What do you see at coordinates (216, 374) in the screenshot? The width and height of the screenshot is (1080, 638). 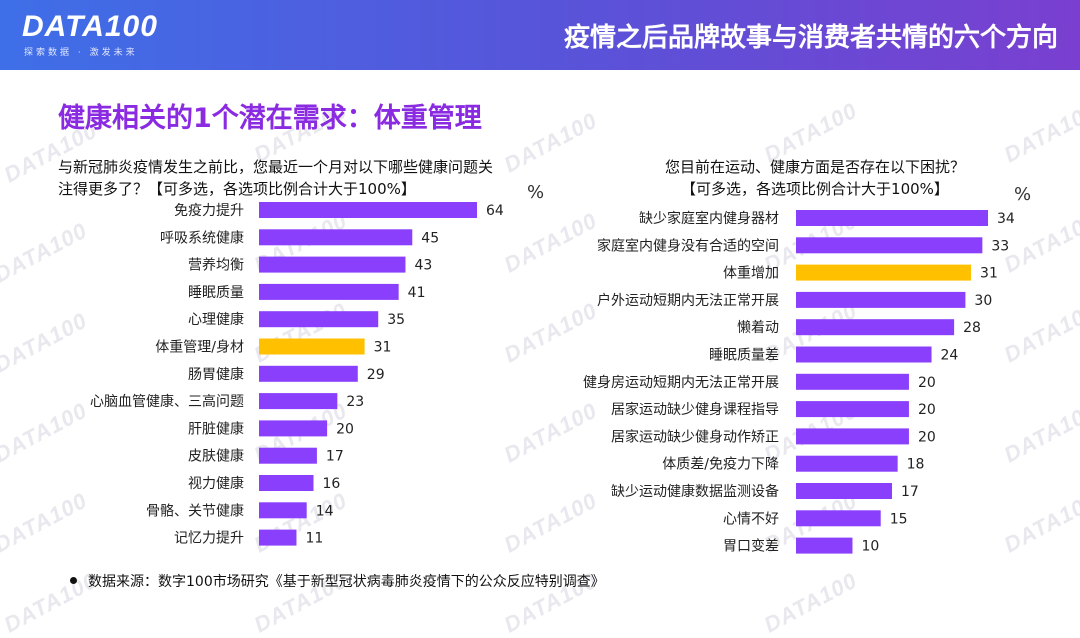 I see `category-label: 肠胃健康` at bounding box center [216, 374].